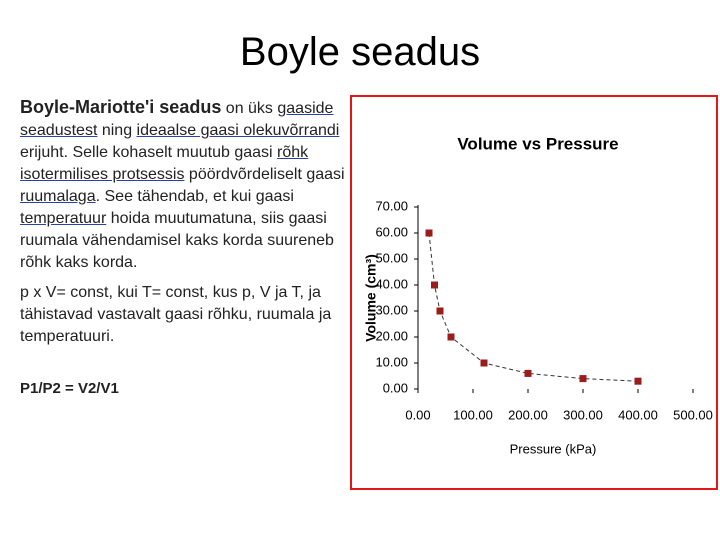  I want to click on y-tick-label: 10.00, so click(391, 361).